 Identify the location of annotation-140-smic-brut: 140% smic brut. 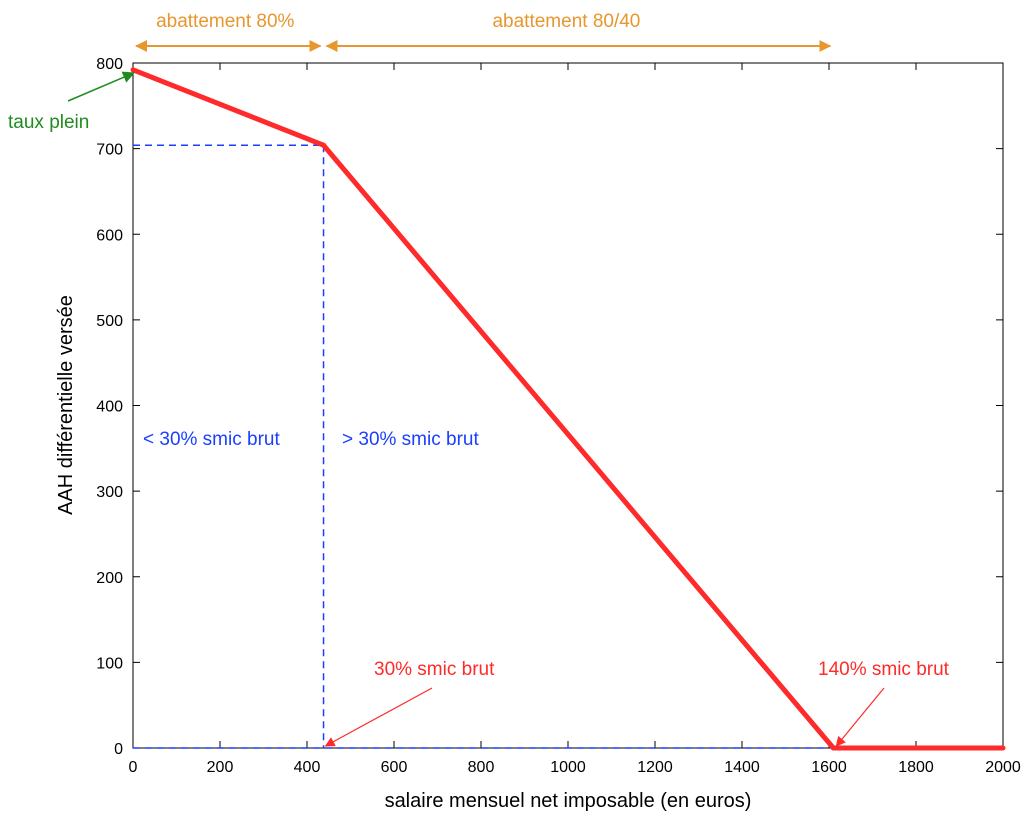
(884, 669).